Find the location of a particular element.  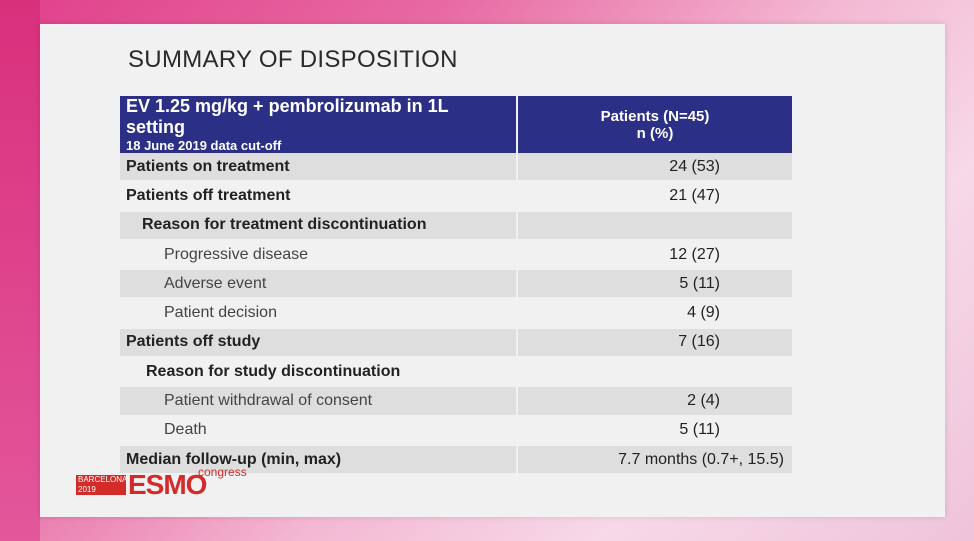

row-label: Adverse event is located at coordinates (318, 284).